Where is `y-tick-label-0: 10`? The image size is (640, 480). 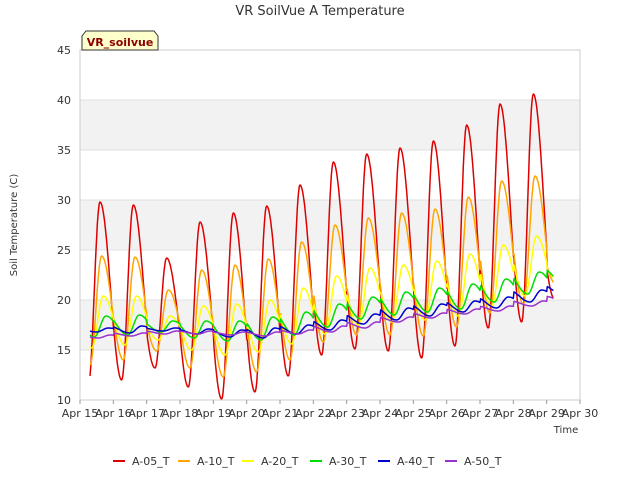 y-tick-label-0: 10 is located at coordinates (64, 400).